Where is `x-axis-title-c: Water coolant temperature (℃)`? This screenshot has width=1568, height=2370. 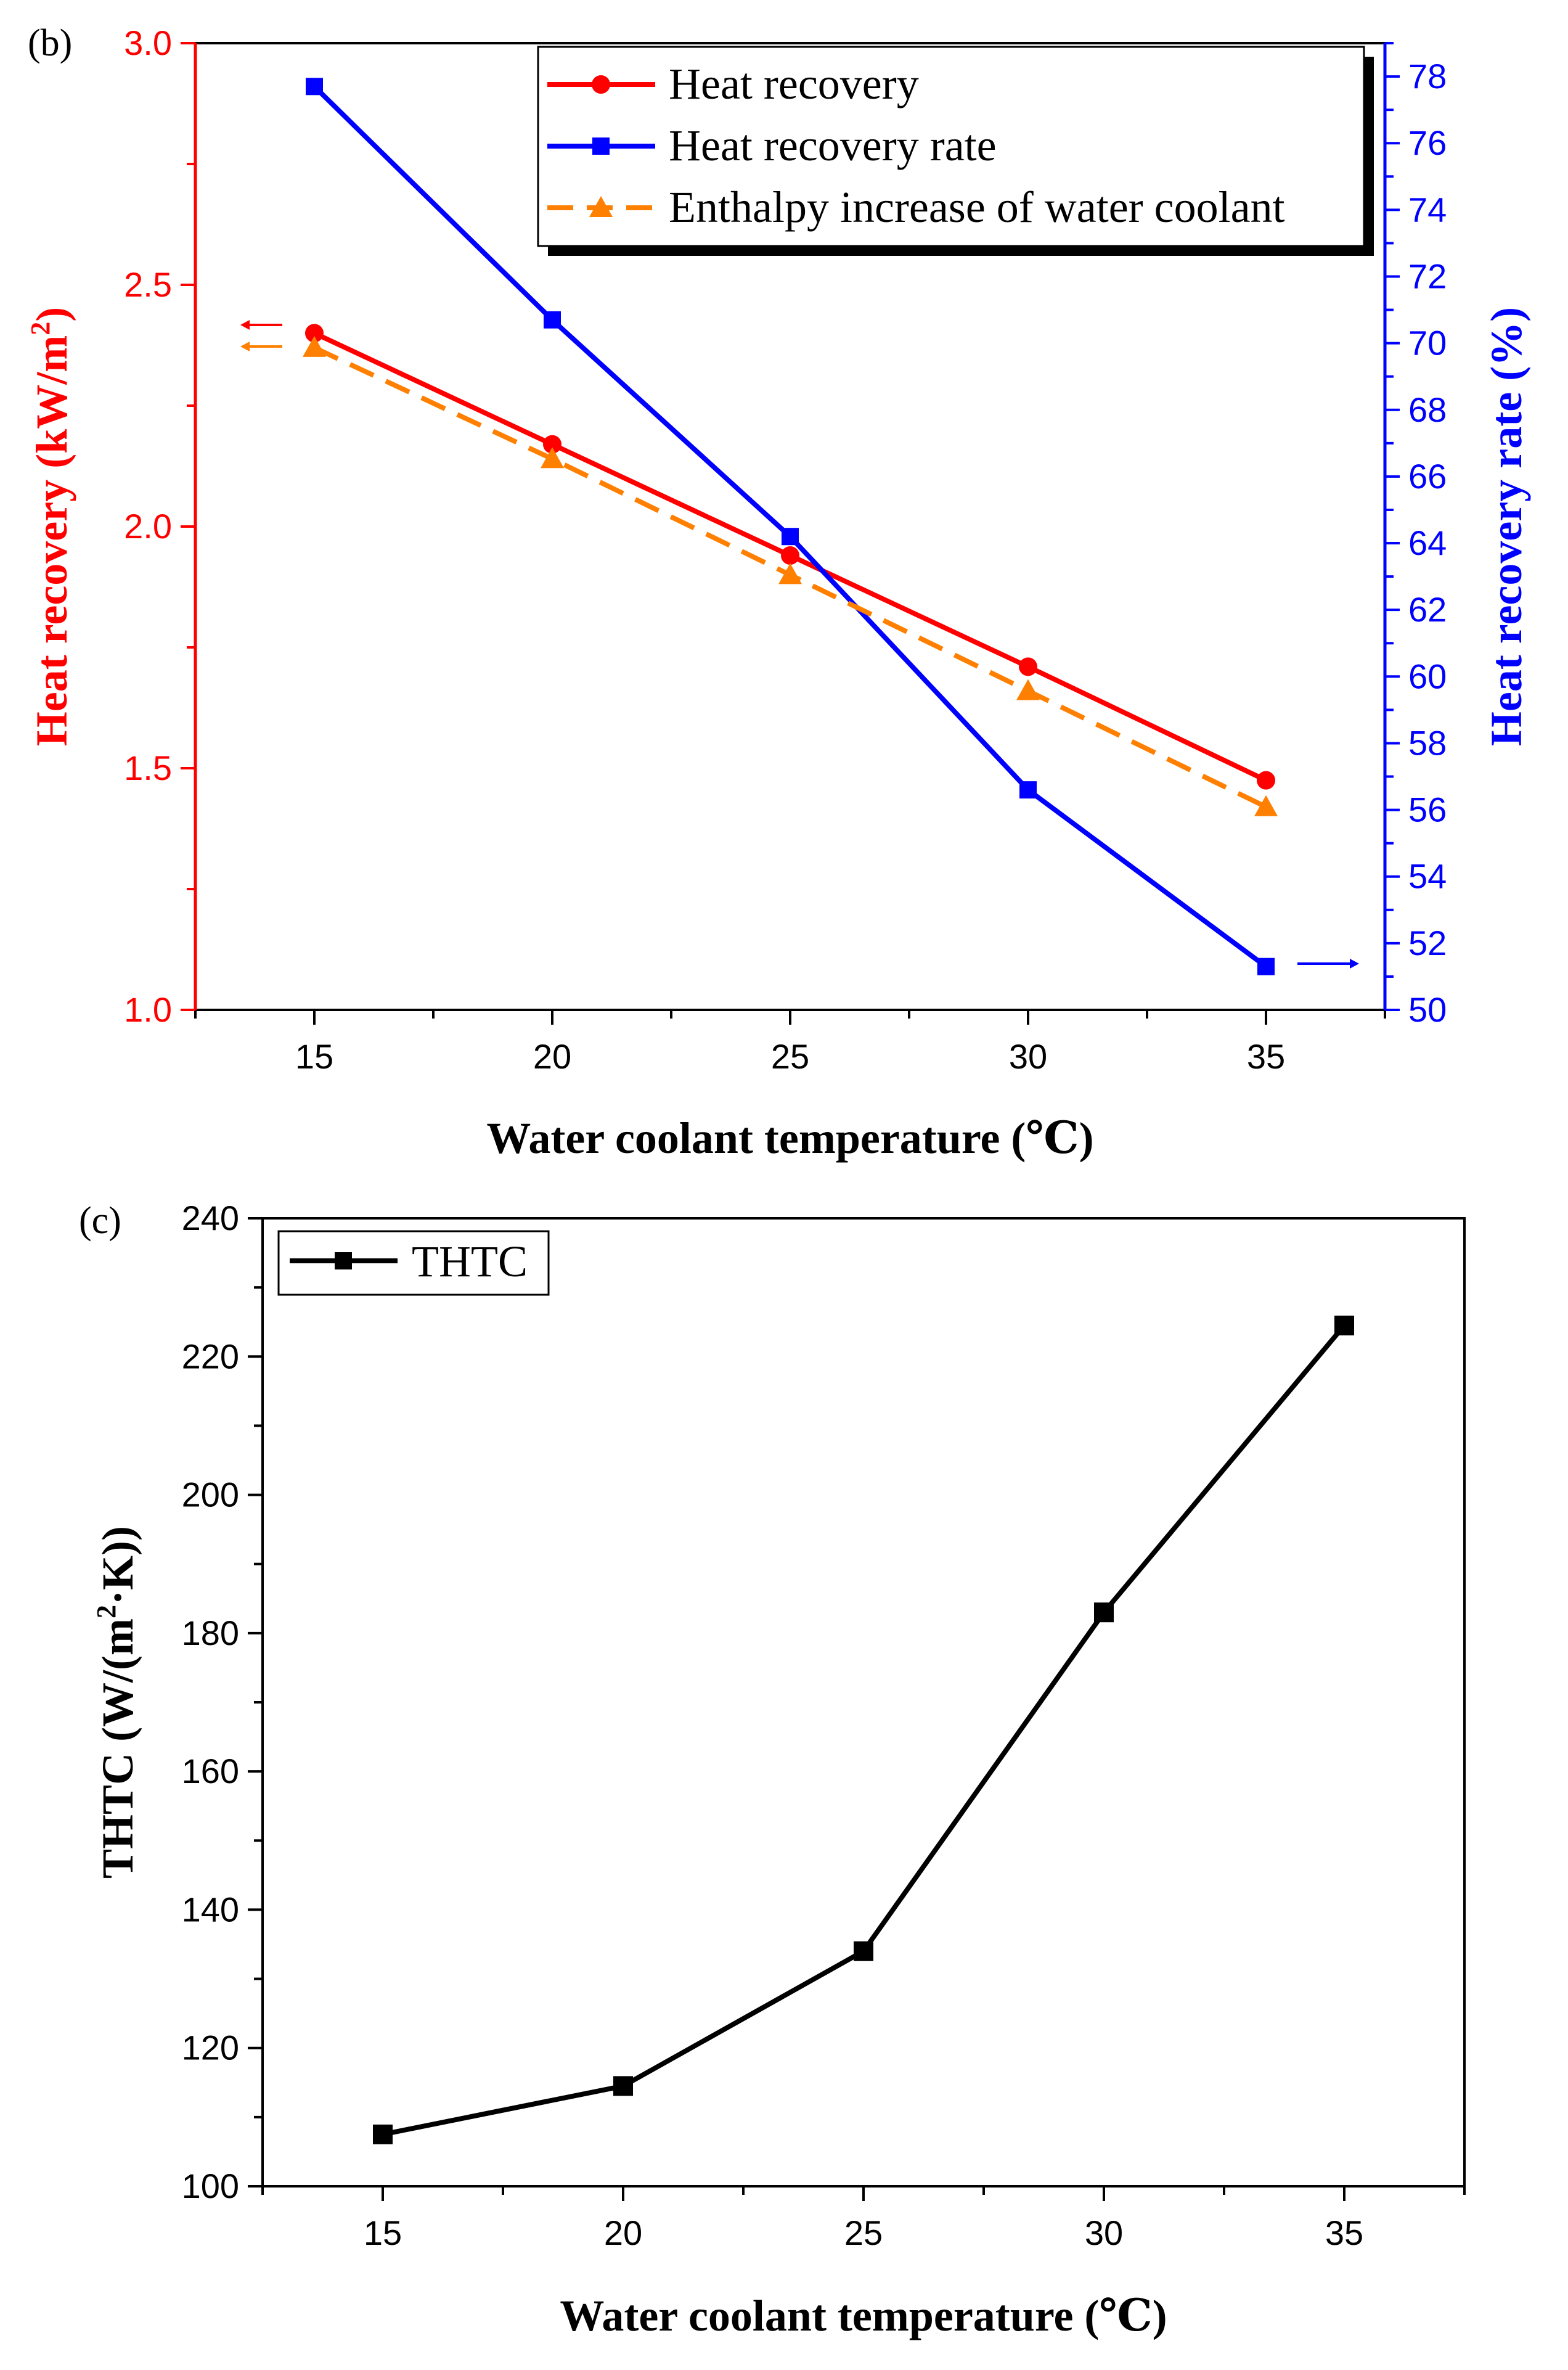
x-axis-title-c: Water coolant temperature (℃) is located at coordinates (863, 2315).